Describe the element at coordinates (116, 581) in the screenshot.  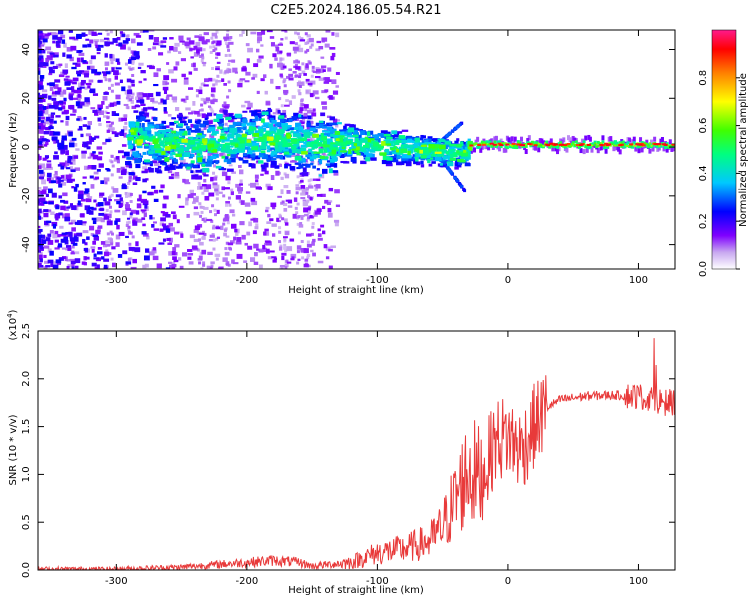
I see `x-tick-label: -300` at that location.